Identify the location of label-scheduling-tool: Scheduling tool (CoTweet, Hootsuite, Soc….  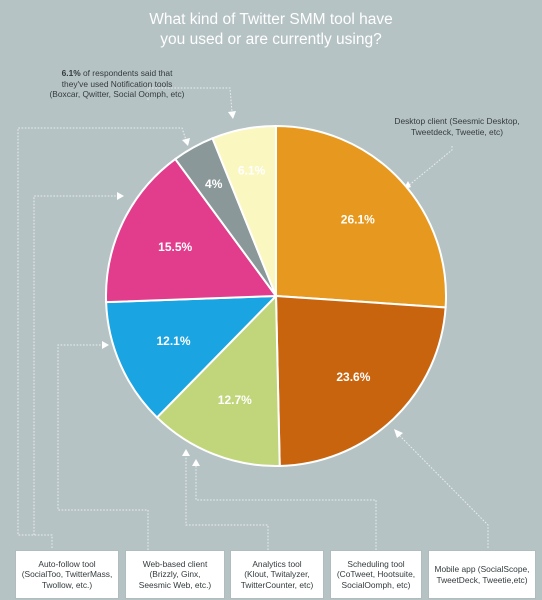
(376, 574).